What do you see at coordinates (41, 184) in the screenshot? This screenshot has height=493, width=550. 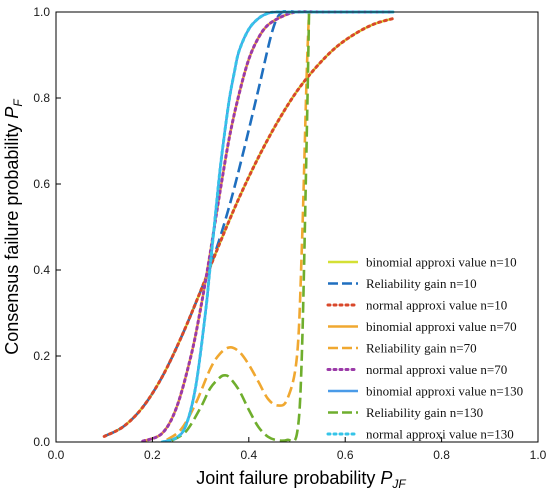 I see `y-tick-label: 0.6` at bounding box center [41, 184].